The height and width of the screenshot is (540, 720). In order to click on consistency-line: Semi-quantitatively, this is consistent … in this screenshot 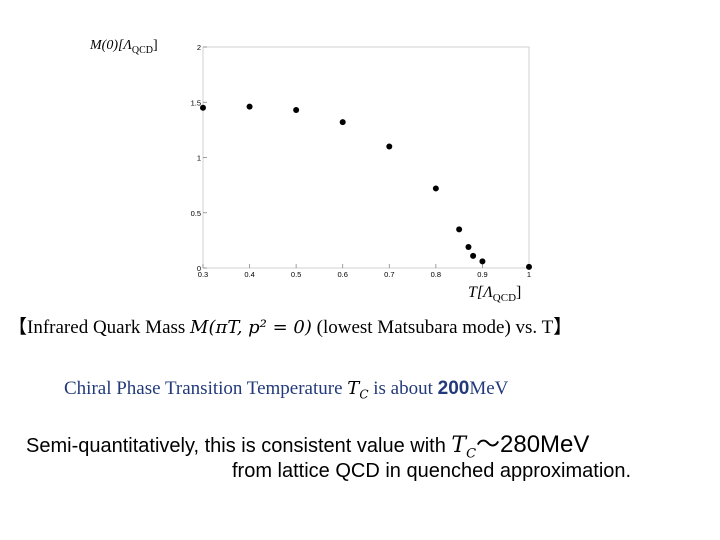, I will do `click(307, 442)`.